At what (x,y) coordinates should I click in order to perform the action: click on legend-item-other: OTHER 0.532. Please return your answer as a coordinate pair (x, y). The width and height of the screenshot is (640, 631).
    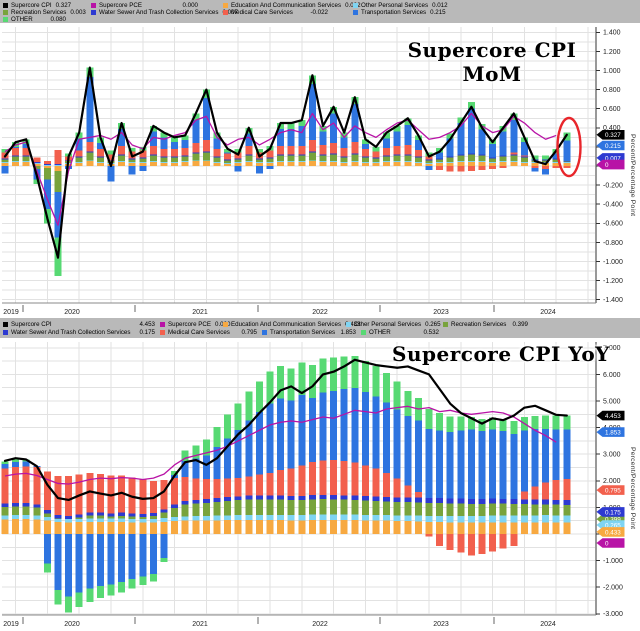
    Looking at the image, I should click on (400, 332).